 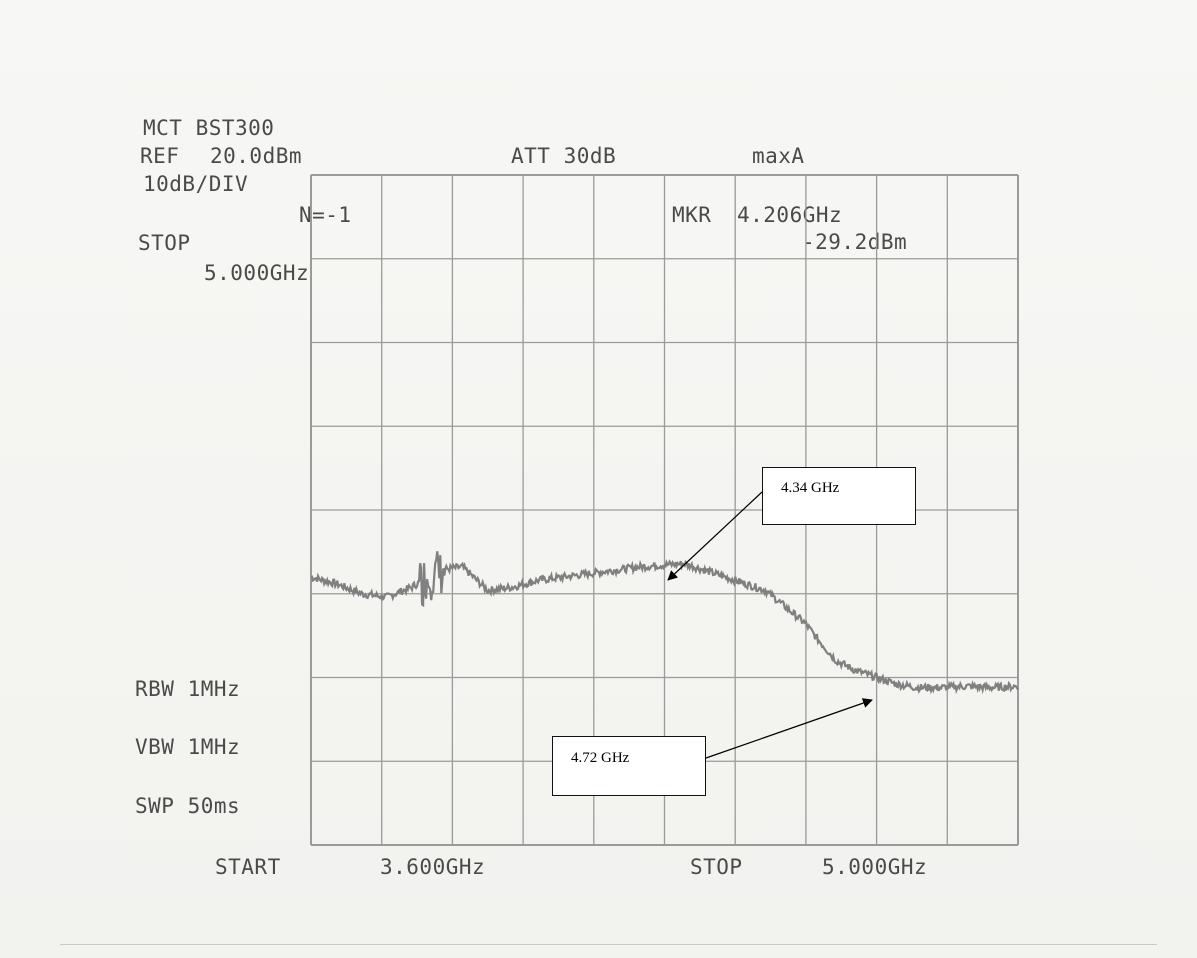 I want to click on page-edge-line, so click(x=608, y=944).